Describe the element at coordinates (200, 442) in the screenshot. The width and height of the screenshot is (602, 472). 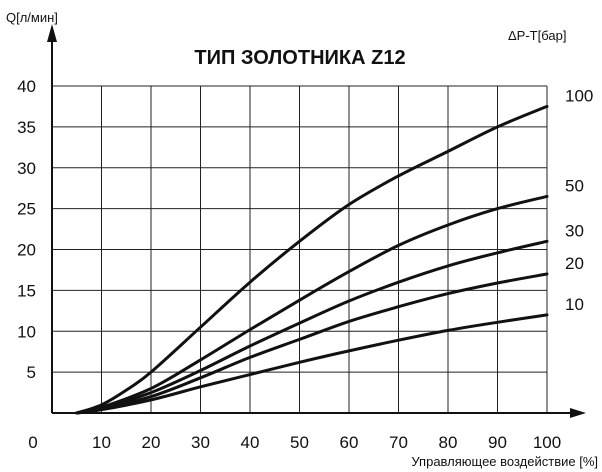
I see `x-tick-label: 30` at that location.